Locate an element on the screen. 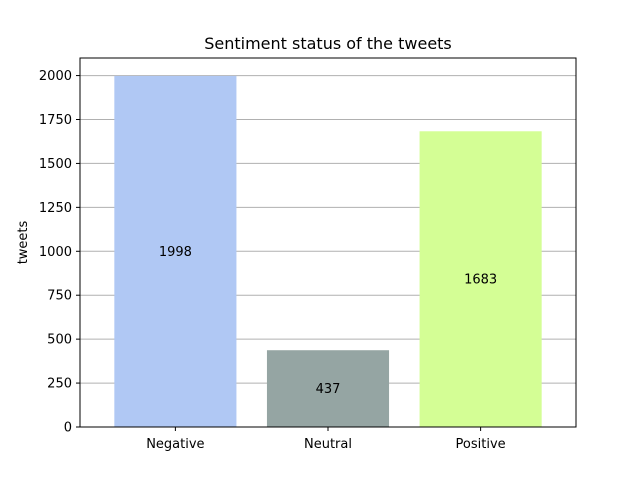 The height and width of the screenshot is (480, 640). bar-positive is located at coordinates (480, 279).